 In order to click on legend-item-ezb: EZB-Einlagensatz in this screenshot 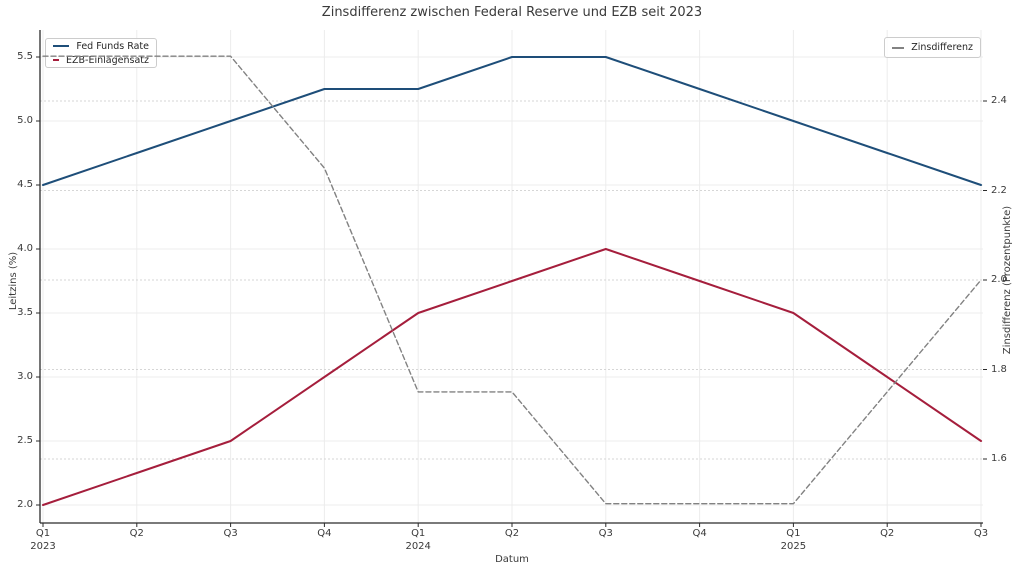, I will do `click(101, 60)`.